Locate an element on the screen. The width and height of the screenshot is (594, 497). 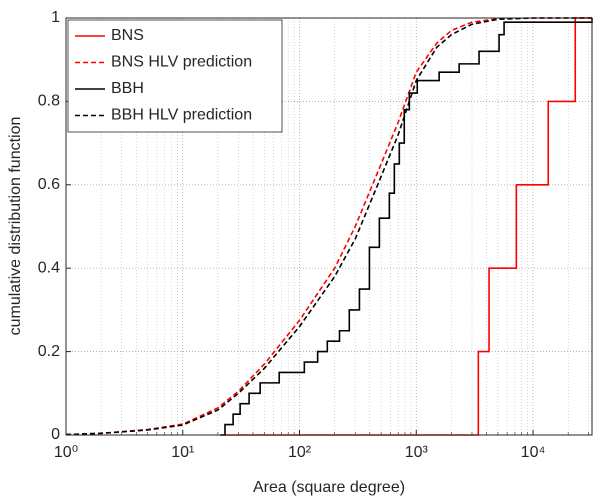
x-tick-label: 10² is located at coordinates (300, 452).